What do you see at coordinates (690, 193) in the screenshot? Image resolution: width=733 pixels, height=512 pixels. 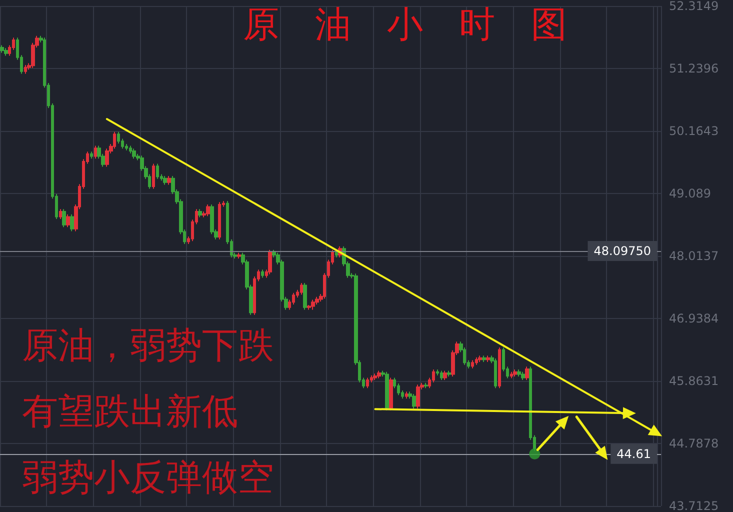 I see `y-tick-label: 49.089` at bounding box center [690, 193].